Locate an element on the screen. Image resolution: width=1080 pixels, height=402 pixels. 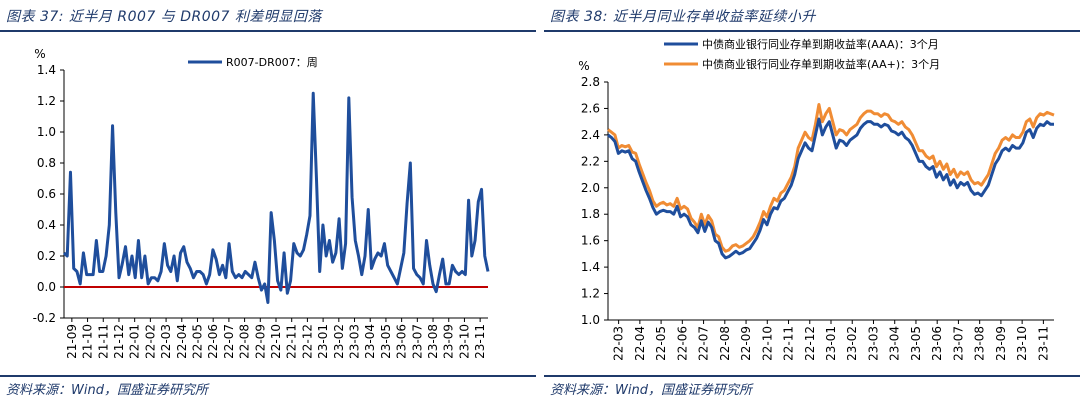
y-tick-label: 0.8 is located at coordinates (46, 163).